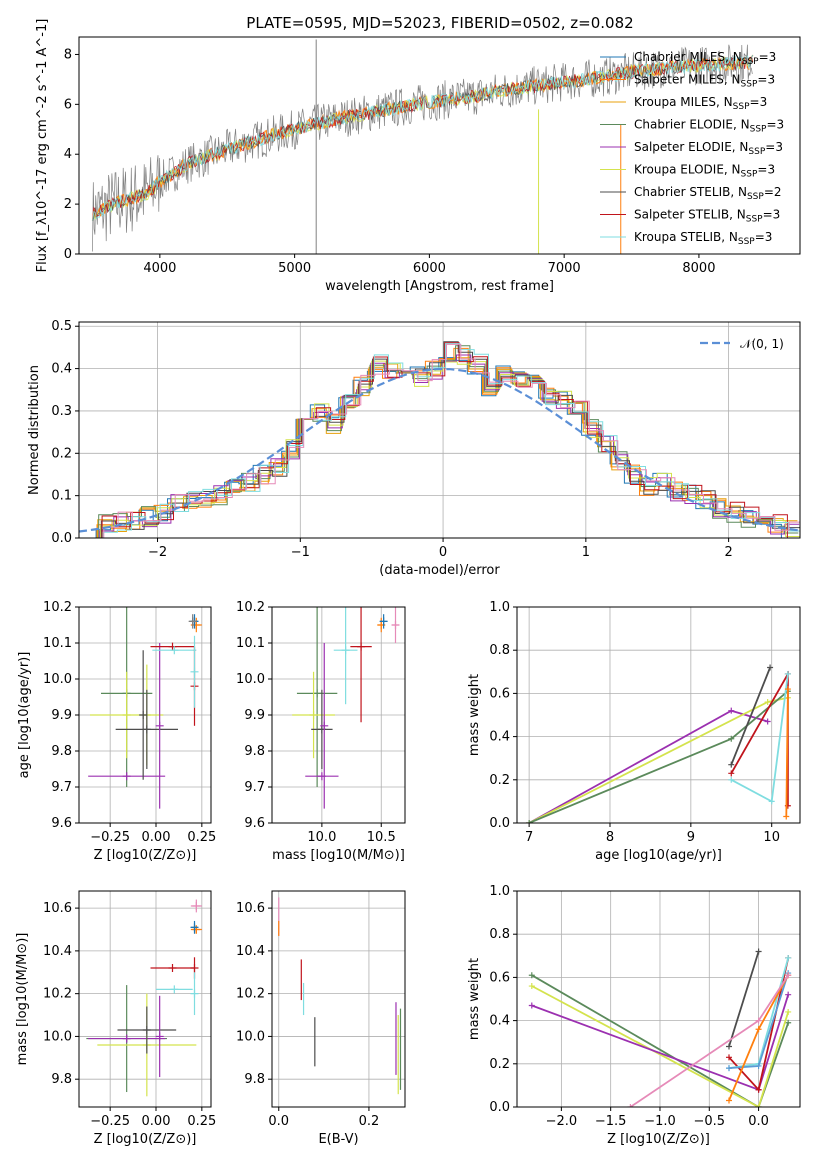  What do you see at coordinates (499, 1064) in the screenshot?
I see `y-tick-label: 0.2` at bounding box center [499, 1064].